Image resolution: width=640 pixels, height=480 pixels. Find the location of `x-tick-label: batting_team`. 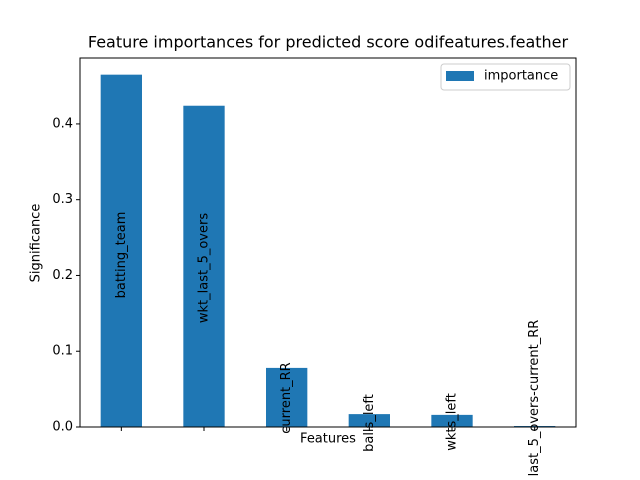

x-tick-label: batting_team is located at coordinates (121, 255).